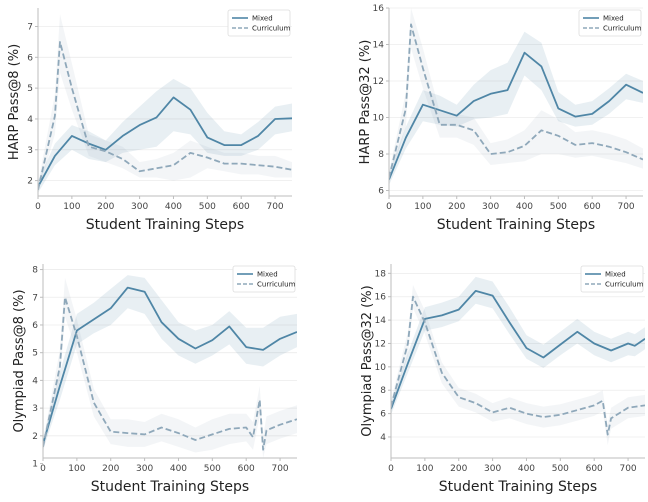 The width and height of the screenshot is (648, 502). What do you see at coordinates (35, 409) in the screenshot?
I see `y-tick-label: 3` at bounding box center [35, 409].